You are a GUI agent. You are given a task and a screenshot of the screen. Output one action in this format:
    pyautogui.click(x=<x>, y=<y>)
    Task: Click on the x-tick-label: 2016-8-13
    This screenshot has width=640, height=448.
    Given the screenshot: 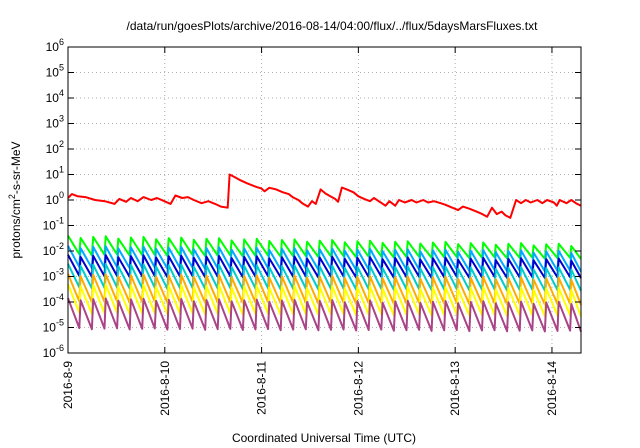 What is the action you would take?
    pyautogui.click(x=455, y=388)
    